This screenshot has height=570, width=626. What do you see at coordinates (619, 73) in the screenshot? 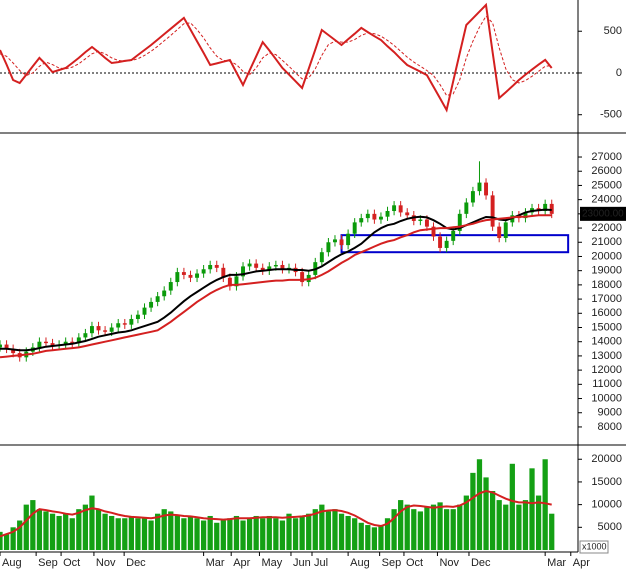
I see `y-tick-label: 0` at bounding box center [619, 73].